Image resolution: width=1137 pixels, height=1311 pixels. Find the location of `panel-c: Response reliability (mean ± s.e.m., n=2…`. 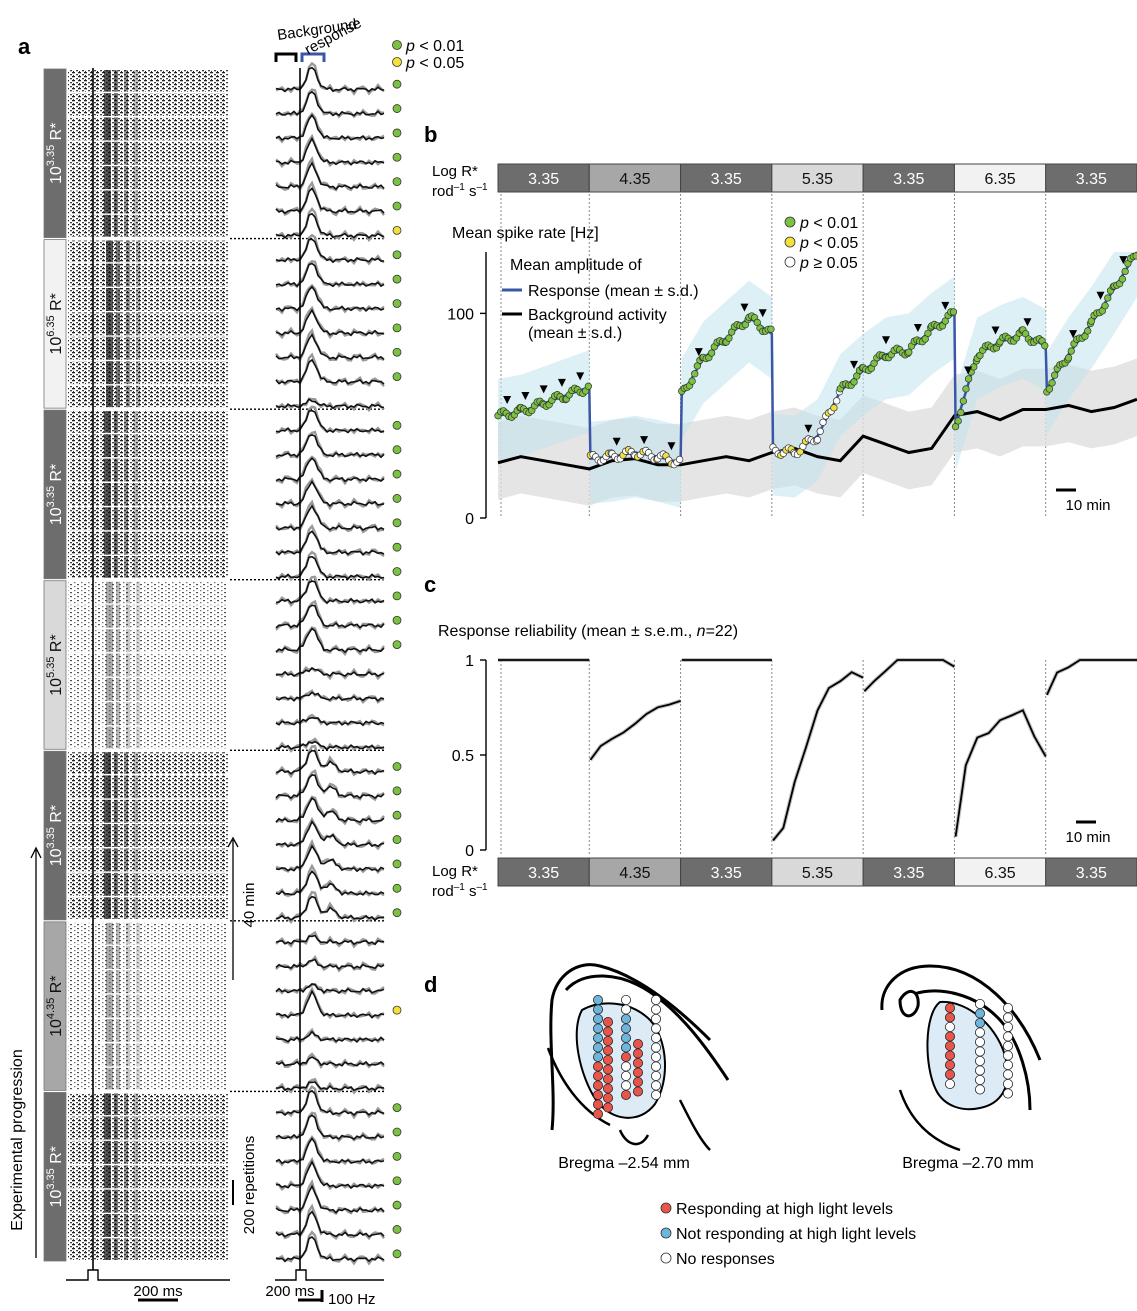

panel-c: Response reliability (mean ± s.e.m., n=2… is located at coordinates (784, 761).